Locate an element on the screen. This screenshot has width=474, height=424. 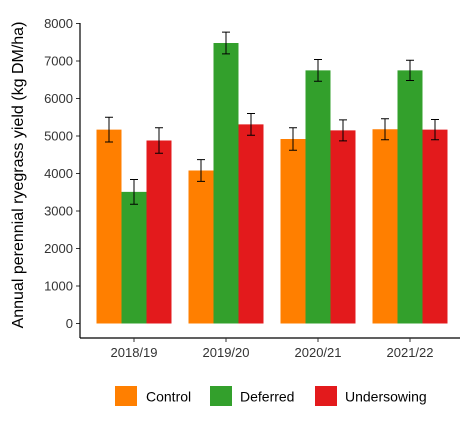
x-axis-ticks: 2018/19 2019/20 2020/21 2021/22 is located at coordinates (272, 349).